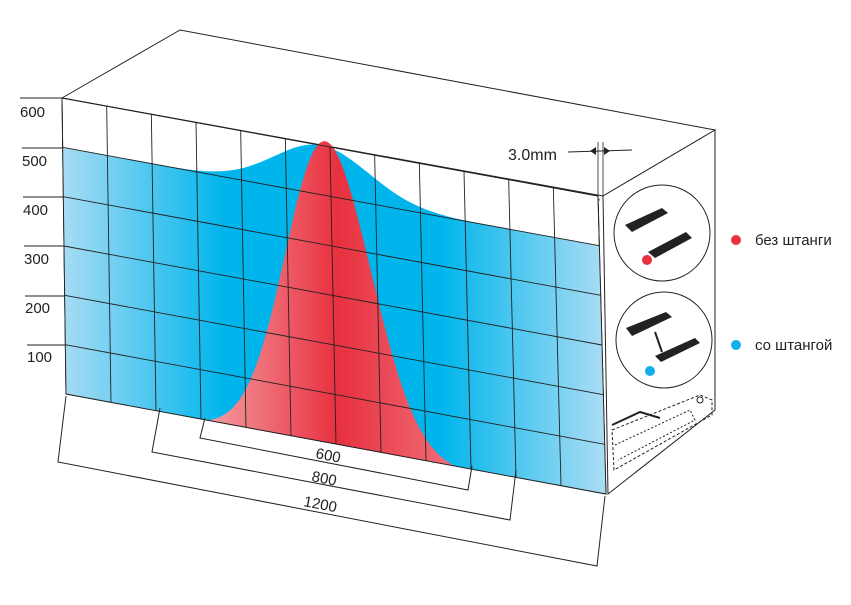 This screenshot has width=851, height=605. I want to click on arrow-right-icon, so click(593, 151).